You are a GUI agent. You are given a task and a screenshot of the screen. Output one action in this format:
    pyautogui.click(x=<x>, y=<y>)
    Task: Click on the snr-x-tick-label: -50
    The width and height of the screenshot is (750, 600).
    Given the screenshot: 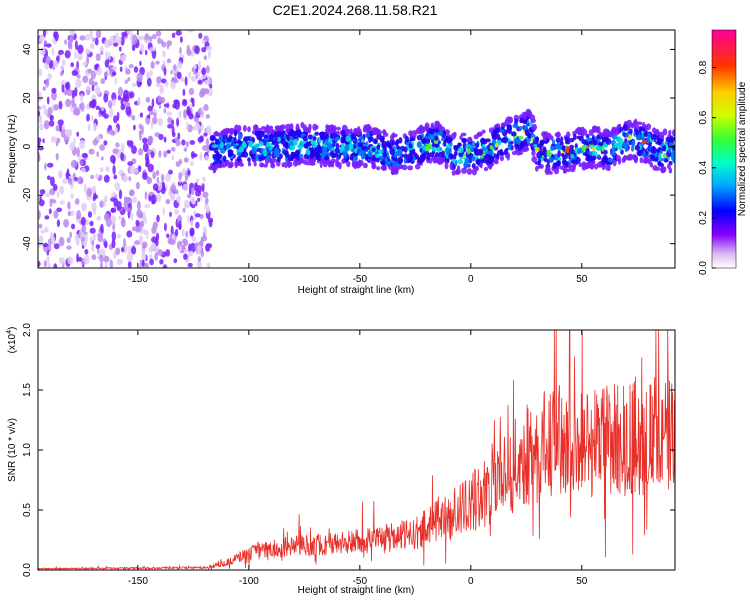 What is the action you would take?
    pyautogui.click(x=360, y=581)
    